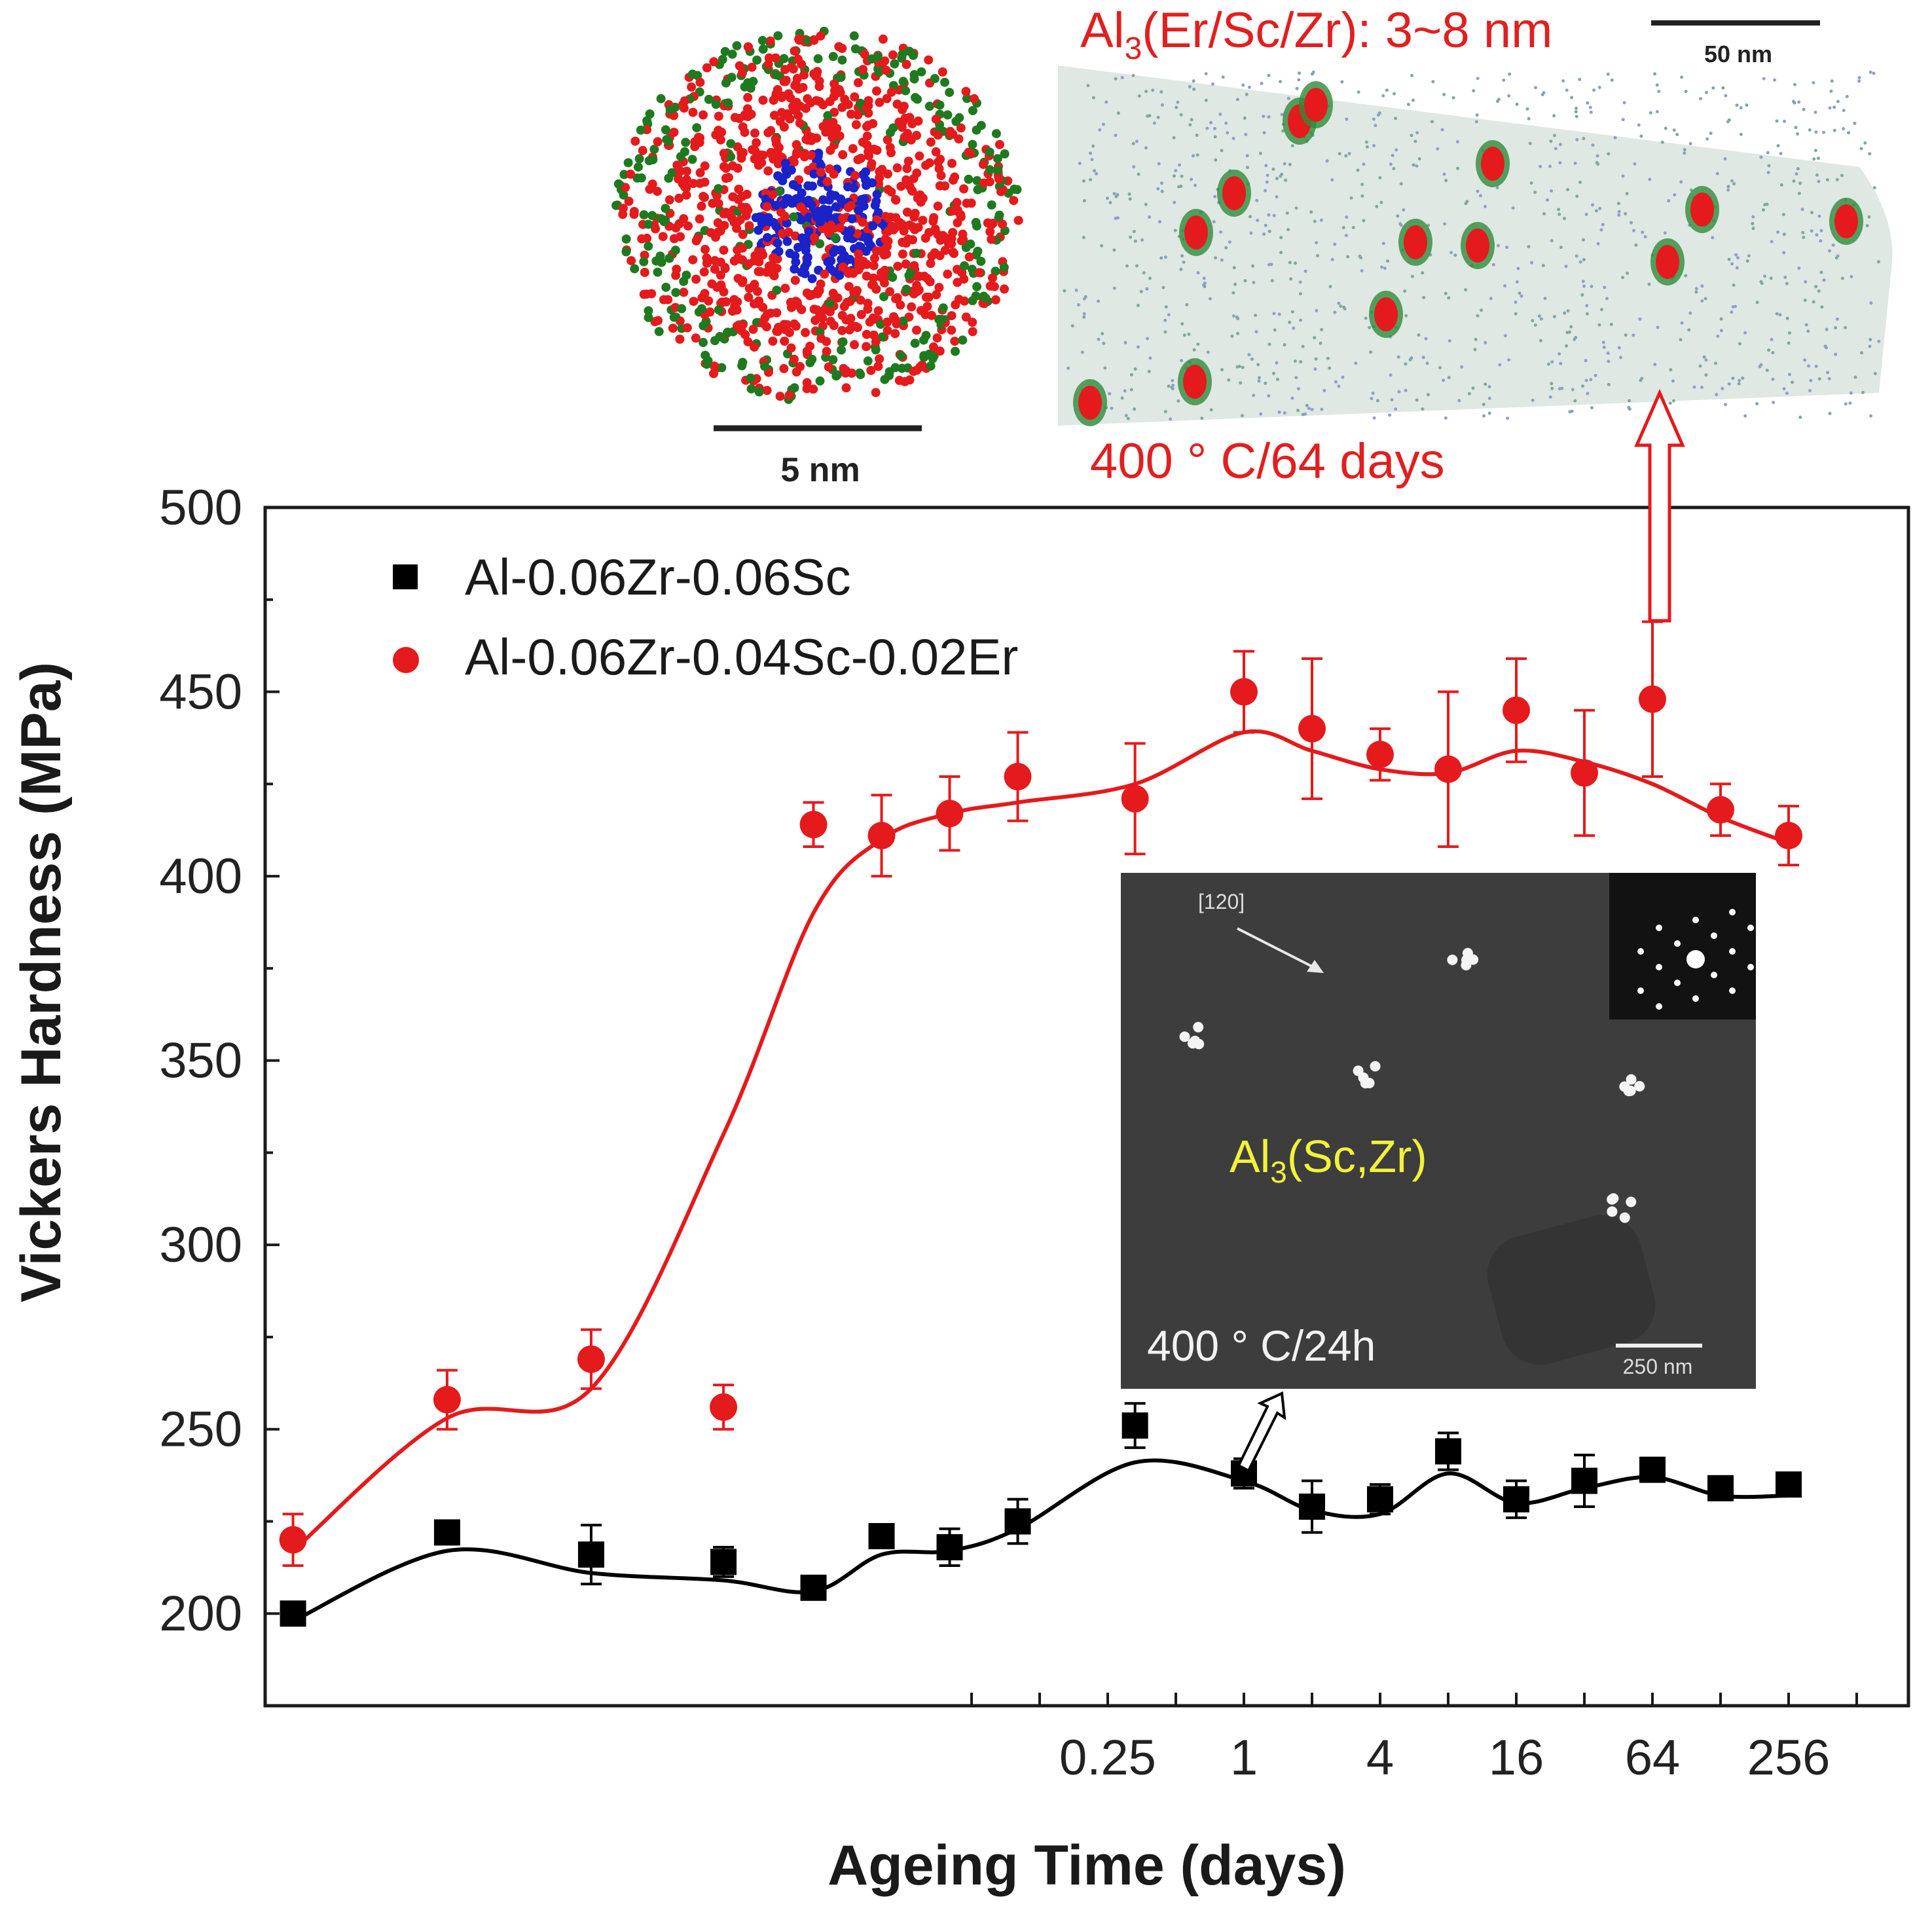 The image size is (1932, 1912). Describe the element at coordinates (1475, 245) in the screenshot. I see `apt-reconstruction-image` at that location.